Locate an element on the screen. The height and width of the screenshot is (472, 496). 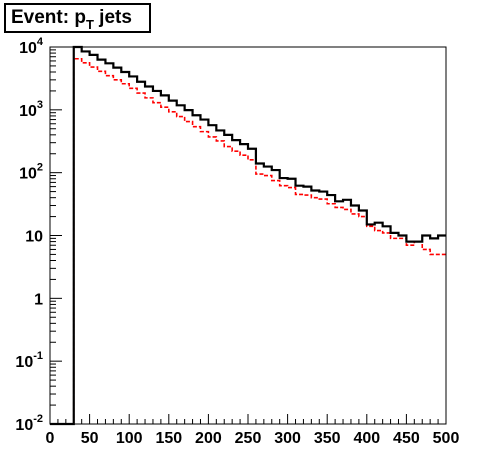
y-tick-label: 1 is located at coordinates (38, 299).